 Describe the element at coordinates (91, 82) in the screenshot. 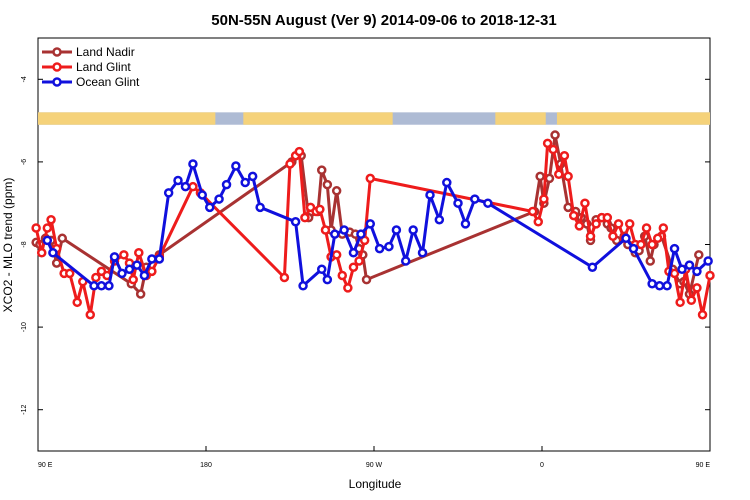

I see `legend-item: Ocean Glint` at that location.